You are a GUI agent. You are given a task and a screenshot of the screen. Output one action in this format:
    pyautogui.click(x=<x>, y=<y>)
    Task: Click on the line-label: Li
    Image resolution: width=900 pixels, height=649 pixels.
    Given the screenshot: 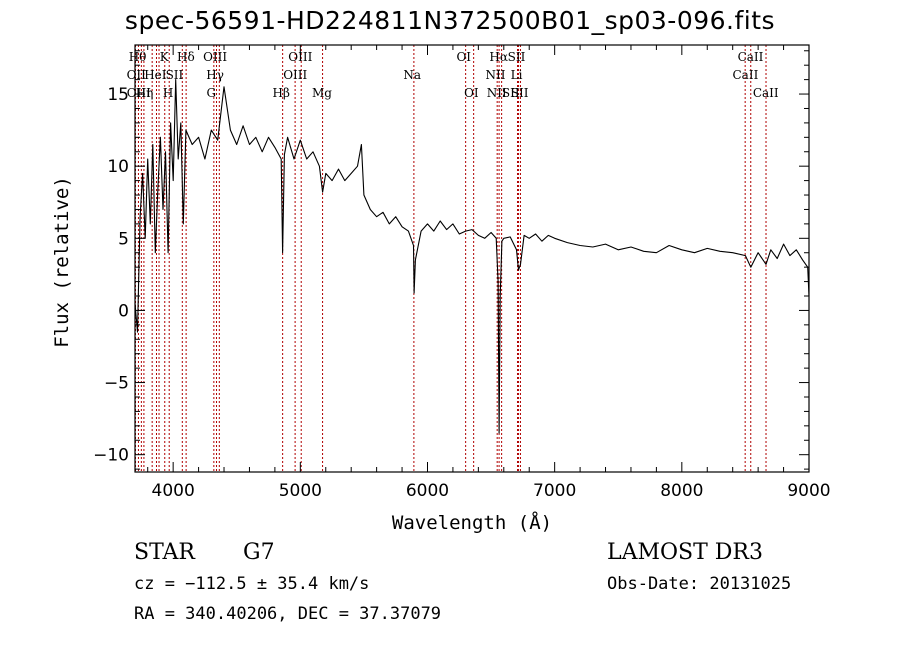 What is the action you would take?
    pyautogui.click(x=517, y=75)
    